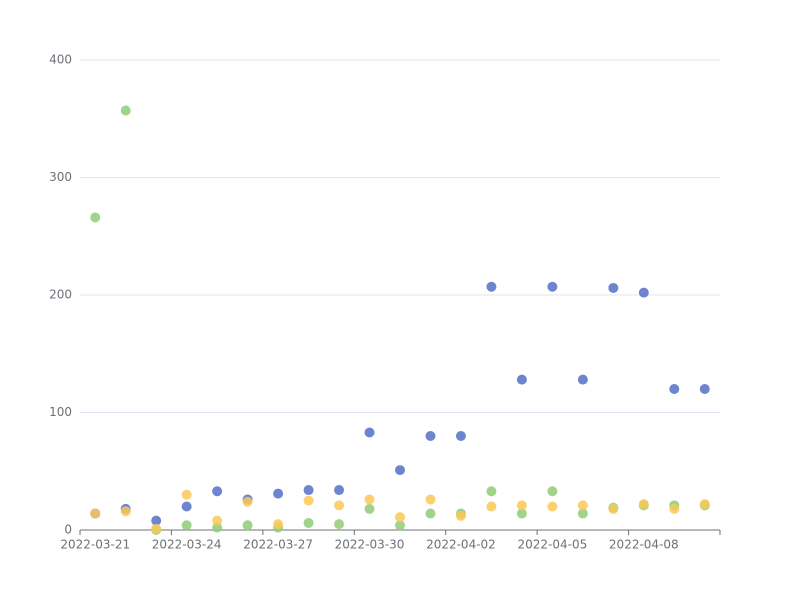 Image resolution: width=800 pixels, height=604 pixels. What do you see at coordinates (68, 530) in the screenshot?
I see `y-tick-label: 0` at bounding box center [68, 530].